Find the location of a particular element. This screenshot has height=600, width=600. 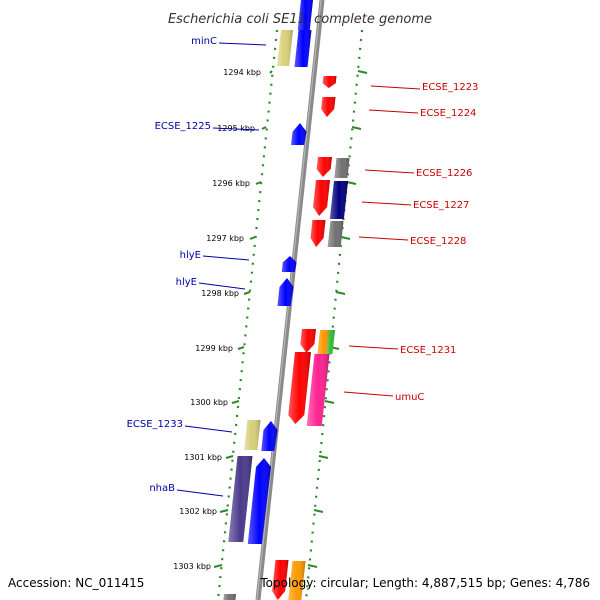

accession-text: Accession: NC_011415 is located at coordinates (76, 583).